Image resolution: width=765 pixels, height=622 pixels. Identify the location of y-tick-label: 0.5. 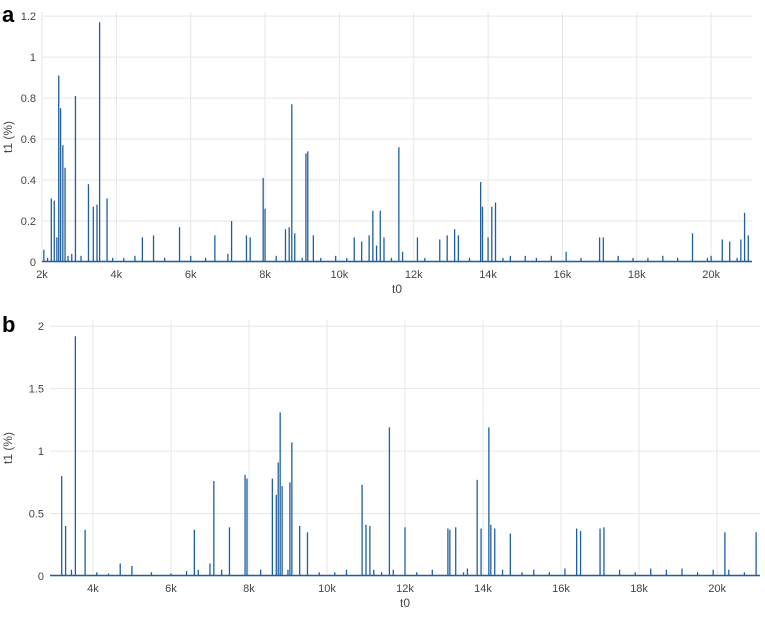
(36, 515).